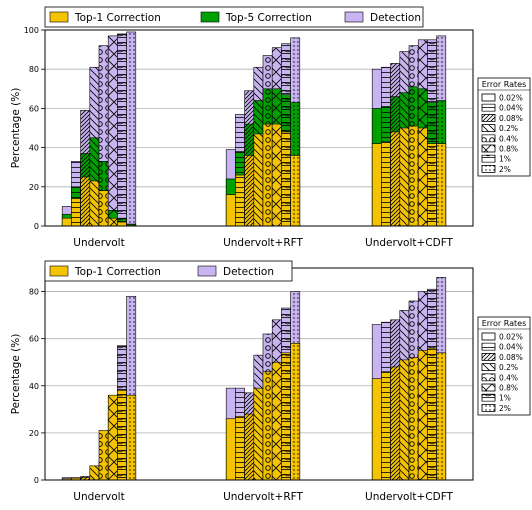 Image resolution: width=532 pixels, height=510 pixels. I want to click on y-tick-label: 20, so click(34, 433).